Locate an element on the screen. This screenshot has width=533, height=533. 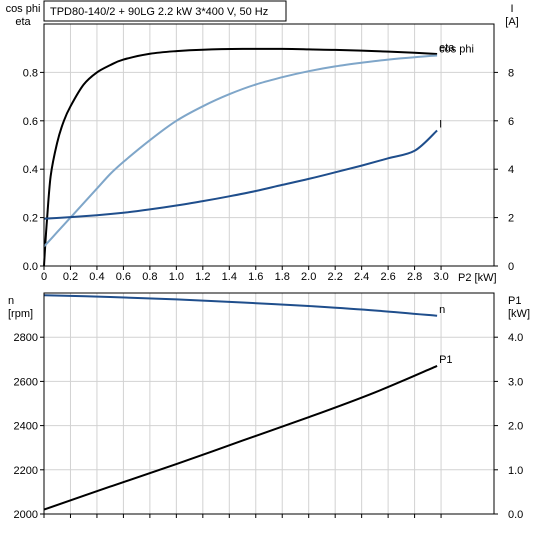
y-left-tick-label: 2800 is located at coordinates (26, 338).